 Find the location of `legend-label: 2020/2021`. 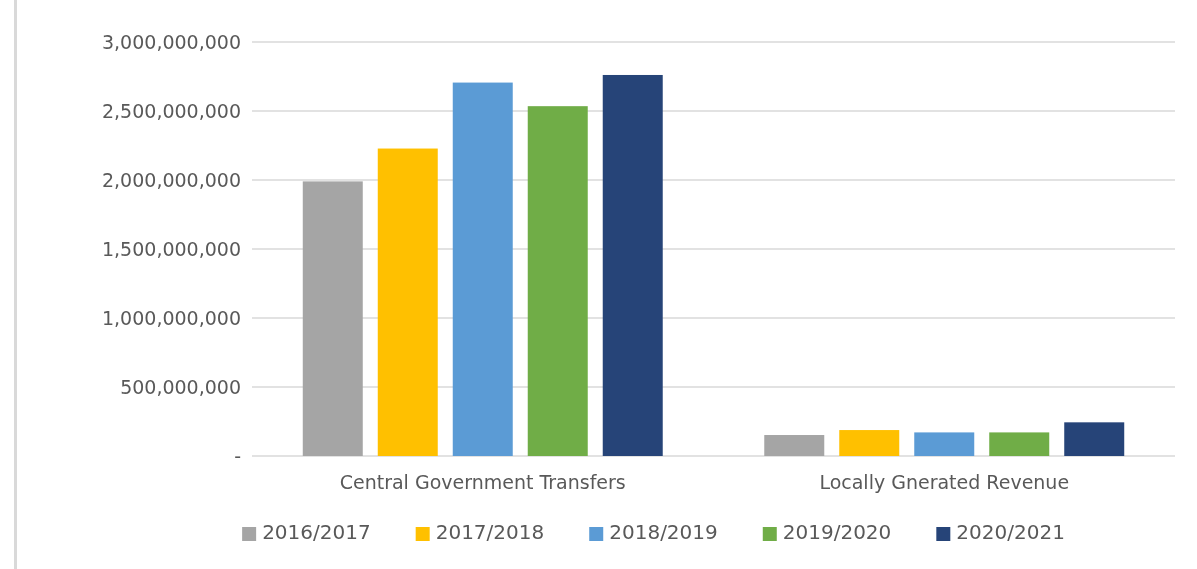

legend-label: 2020/2021 is located at coordinates (1010, 532).